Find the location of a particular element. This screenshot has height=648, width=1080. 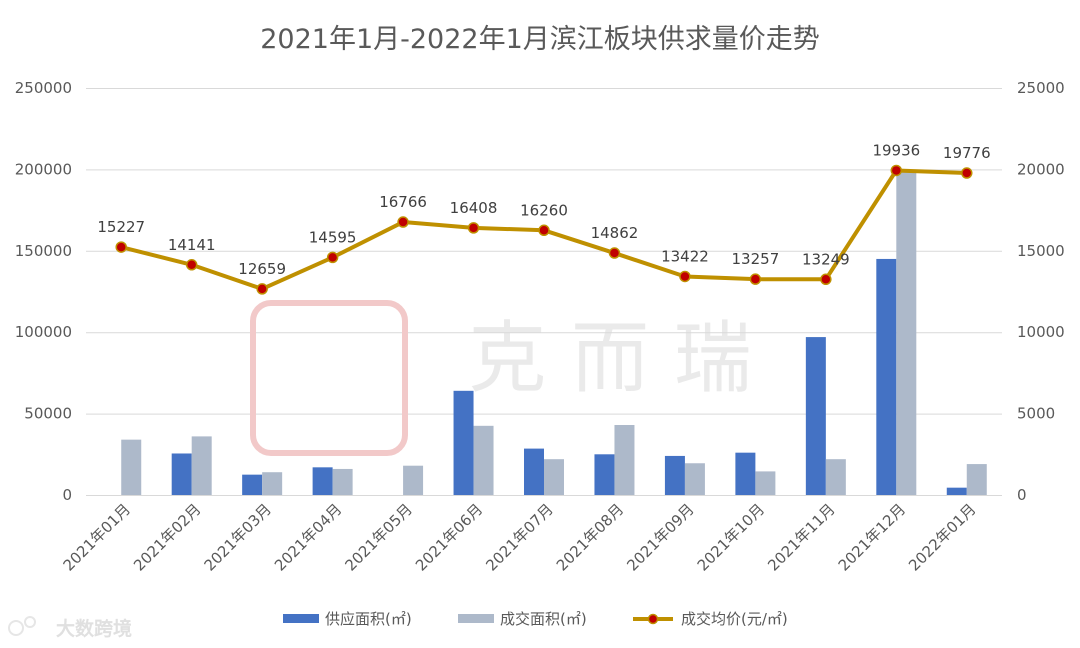

x-tick-label: 2021年06月 is located at coordinates (449, 537).